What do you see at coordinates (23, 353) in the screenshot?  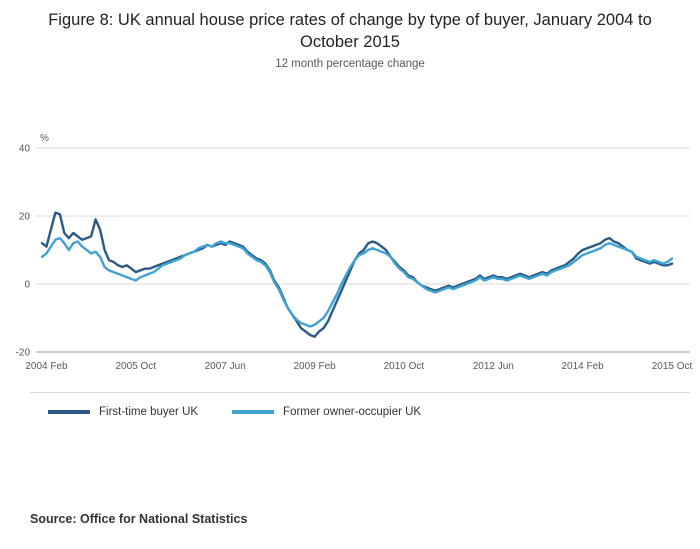 I see `svg-text: -20` at bounding box center [23, 353].